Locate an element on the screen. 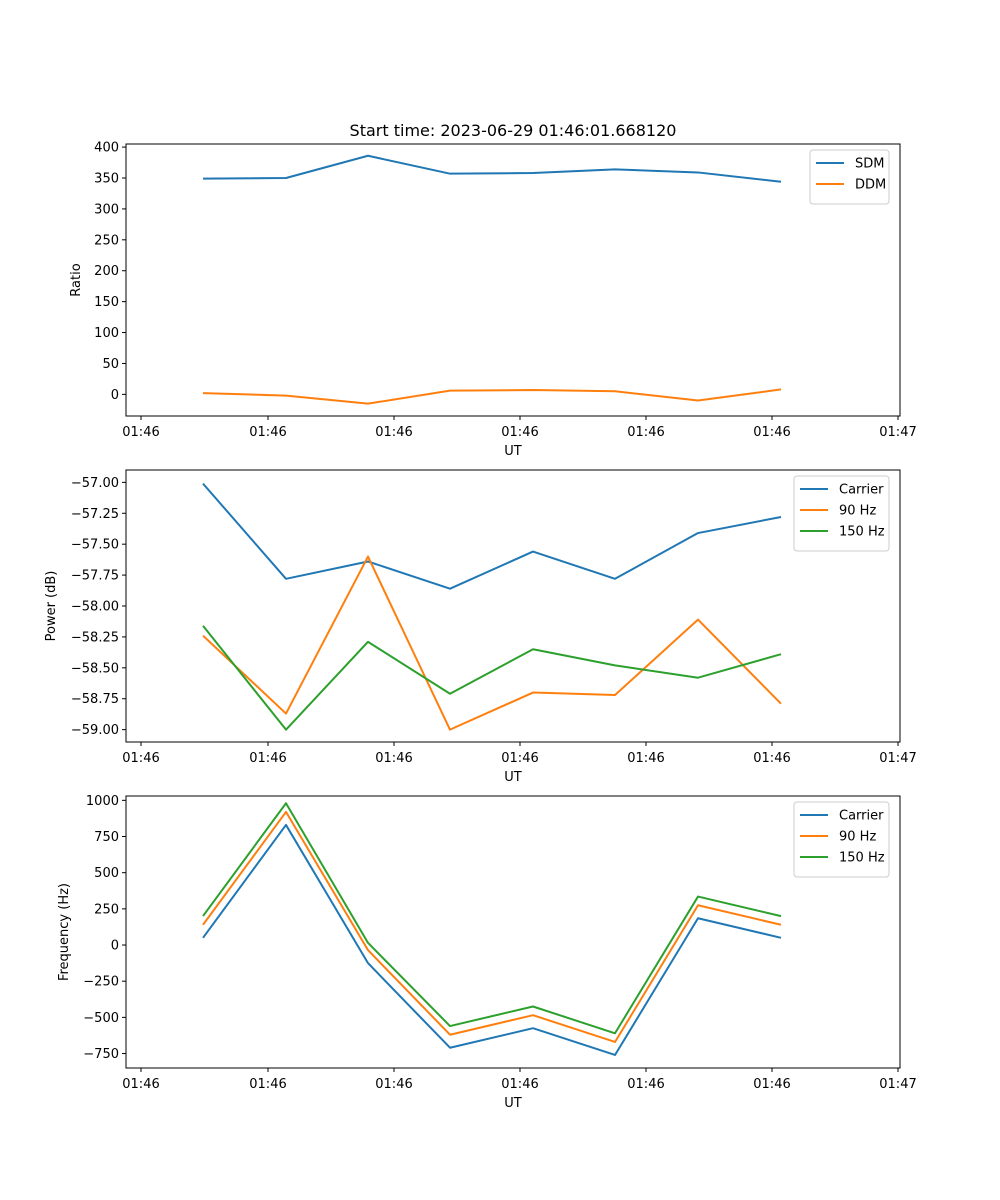  y-tick-label: −500 is located at coordinates (101, 1018).